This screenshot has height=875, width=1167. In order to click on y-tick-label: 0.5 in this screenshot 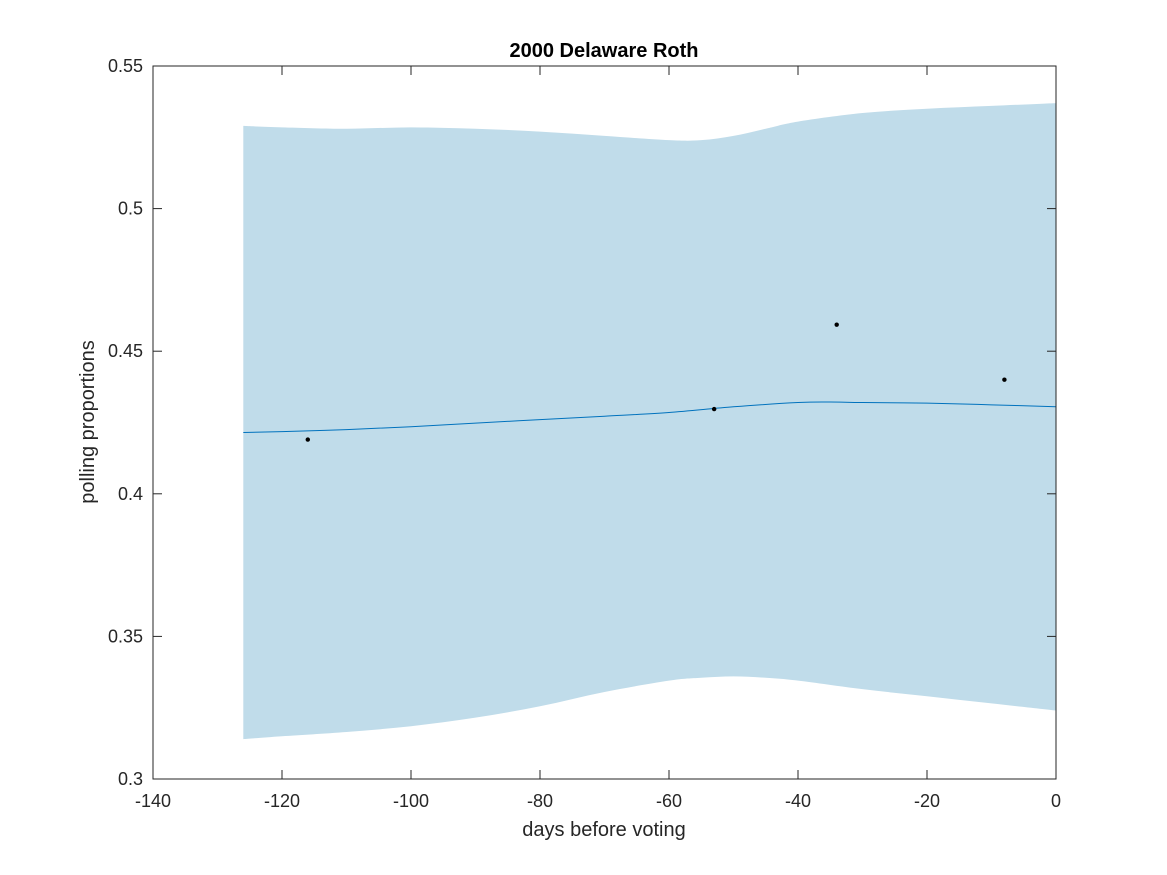, I will do `click(130, 209)`.